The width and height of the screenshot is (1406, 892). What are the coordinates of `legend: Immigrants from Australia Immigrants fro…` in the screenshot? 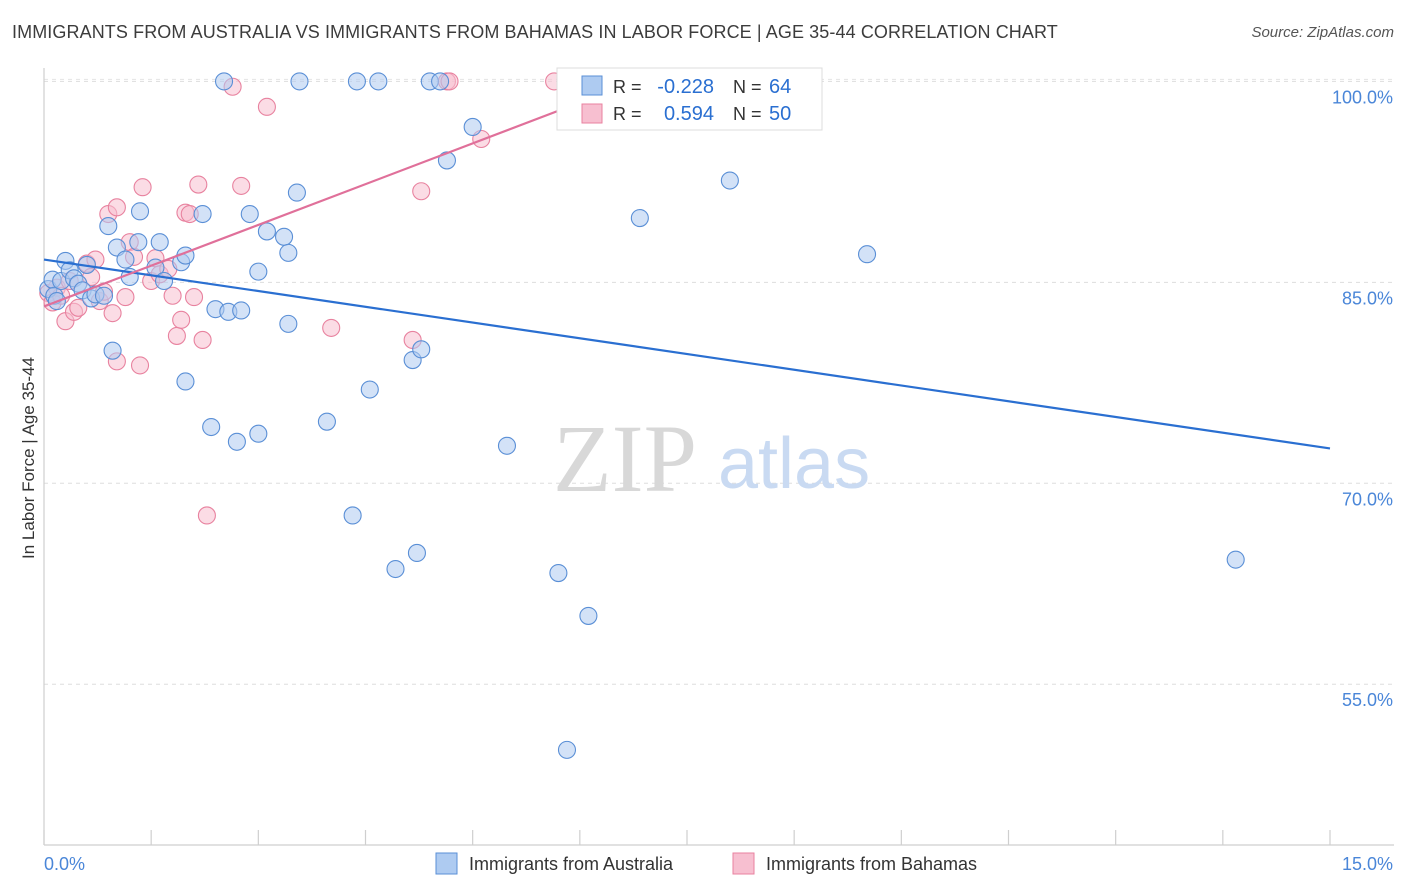 It's located at (706, 863).